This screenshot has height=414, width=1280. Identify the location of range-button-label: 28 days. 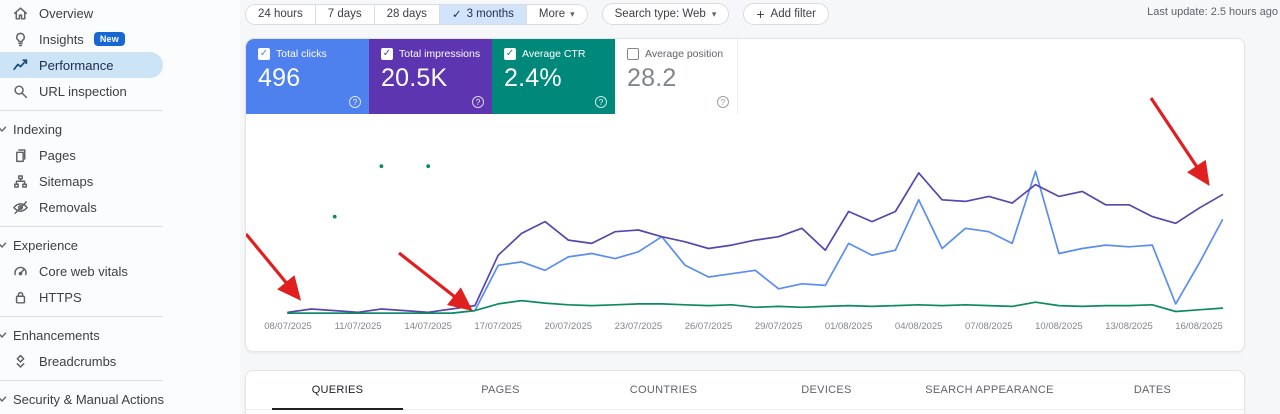
(406, 14).